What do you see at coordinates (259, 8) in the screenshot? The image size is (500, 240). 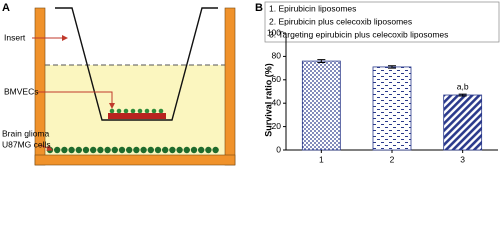 I see `panel-label: B` at bounding box center [259, 8].